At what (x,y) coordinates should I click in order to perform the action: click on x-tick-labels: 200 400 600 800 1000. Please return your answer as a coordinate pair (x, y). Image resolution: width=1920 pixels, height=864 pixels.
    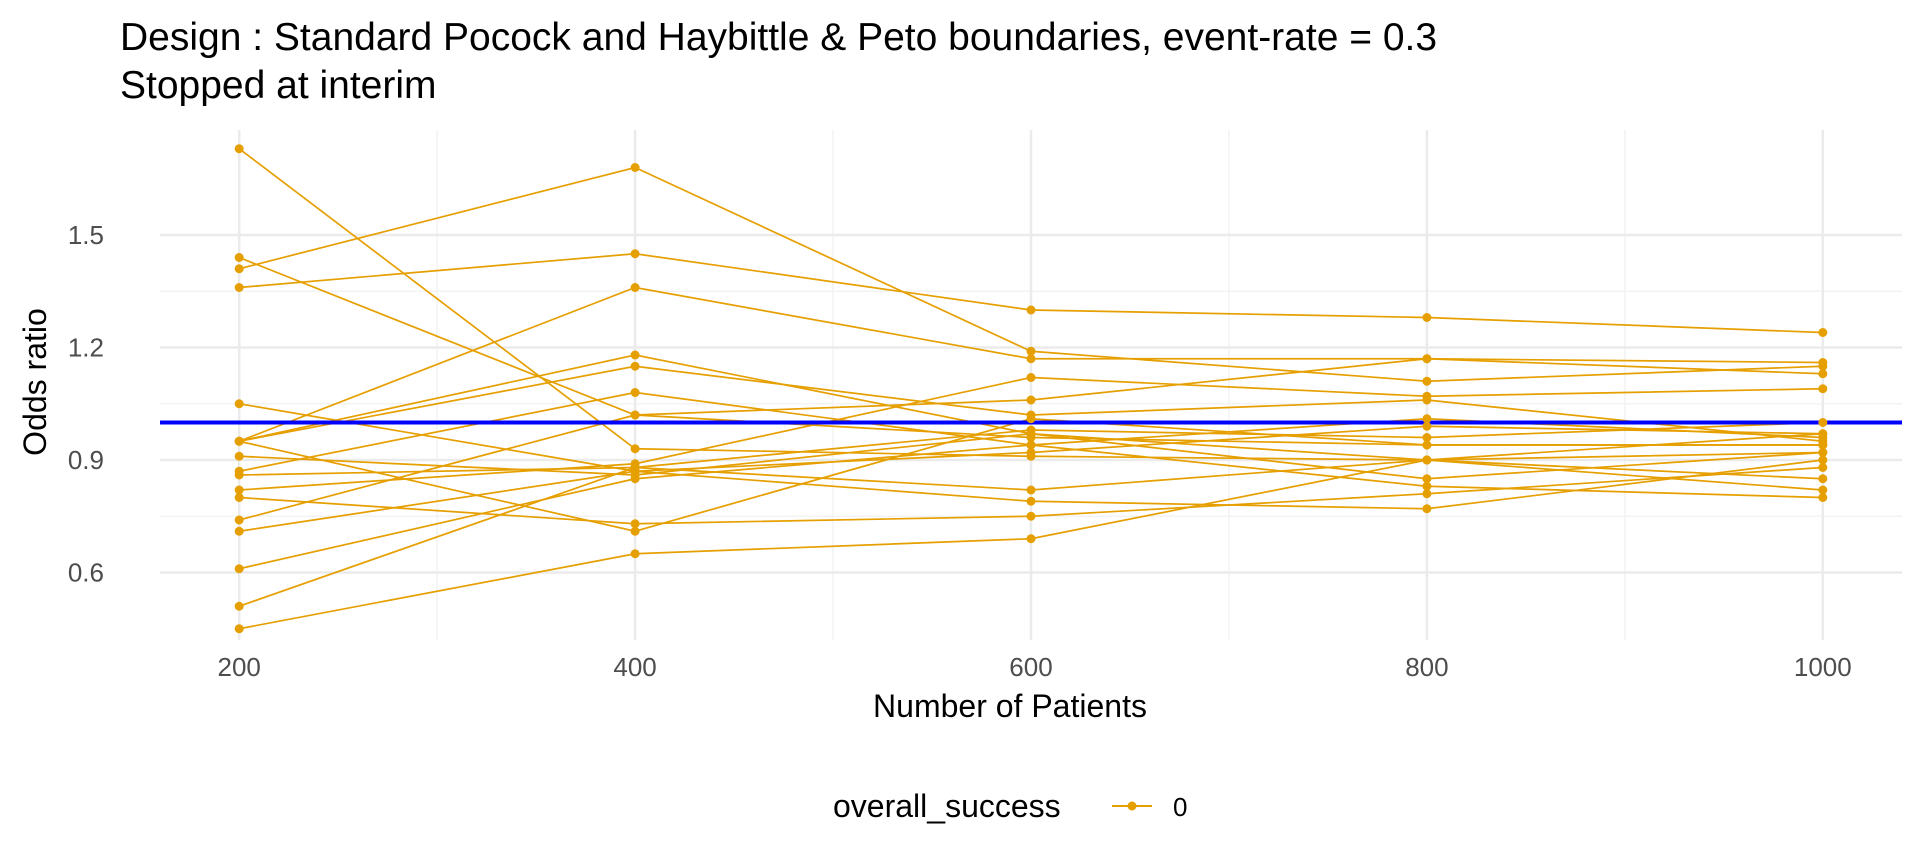
    Looking at the image, I should click on (1034, 667).